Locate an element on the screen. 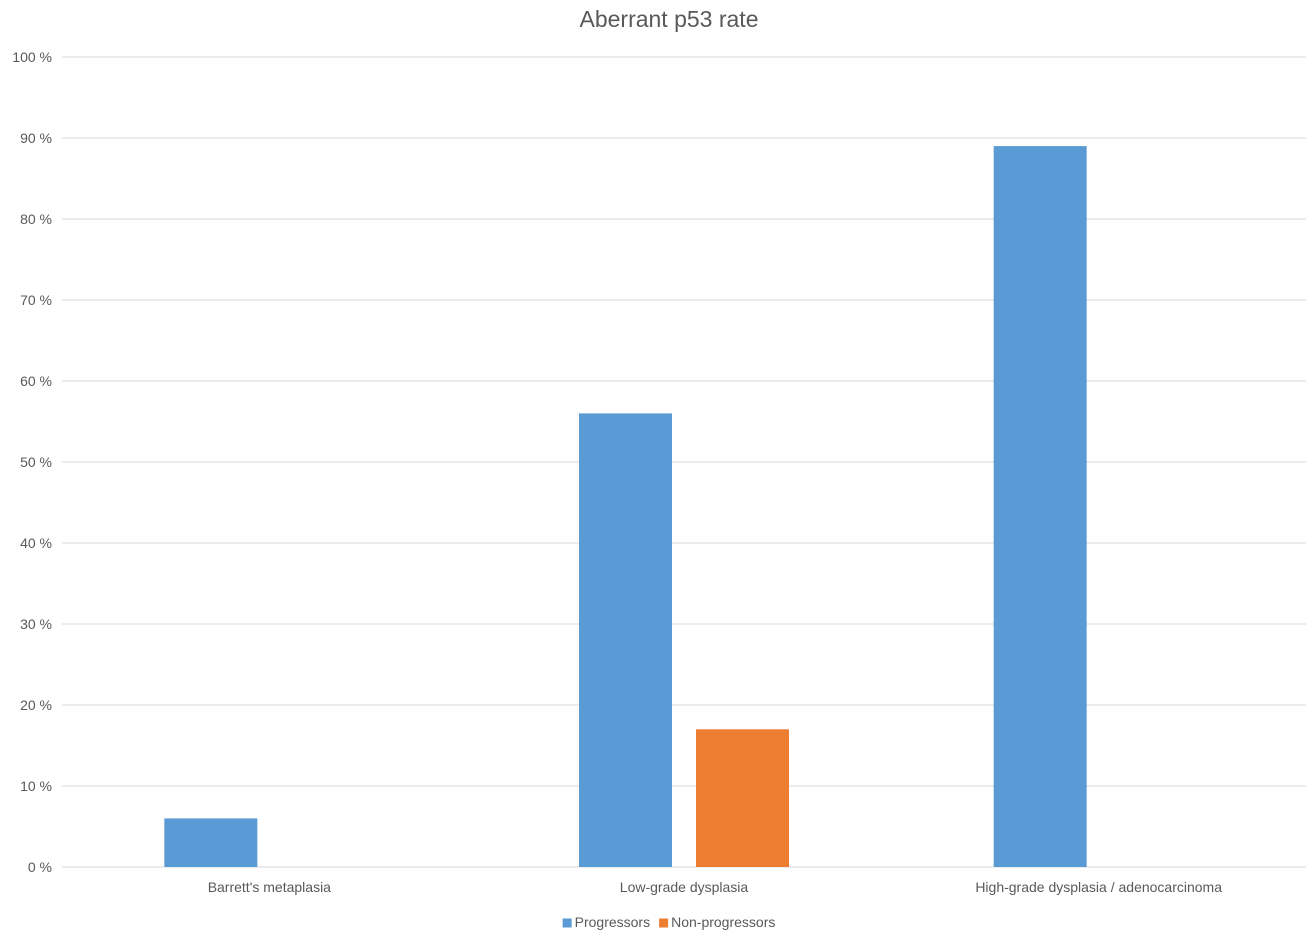 The width and height of the screenshot is (1310, 933). legend-label-non-progressors: Non-progressors is located at coordinates (723, 922).